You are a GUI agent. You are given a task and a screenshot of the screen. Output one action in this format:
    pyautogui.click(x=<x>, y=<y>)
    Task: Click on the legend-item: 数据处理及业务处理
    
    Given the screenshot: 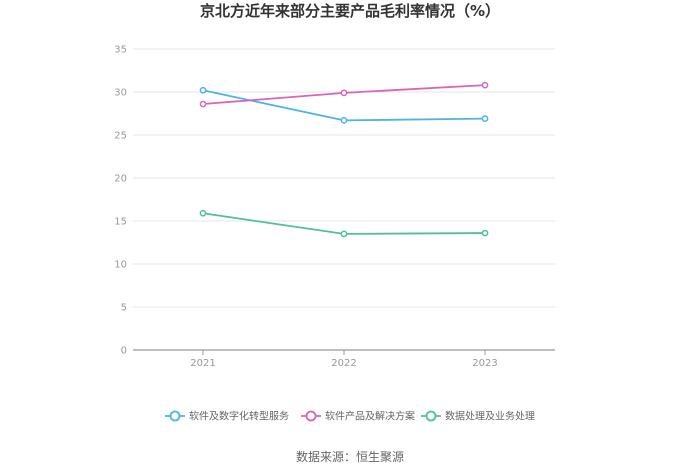 What is the action you would take?
    pyautogui.click(x=478, y=416)
    